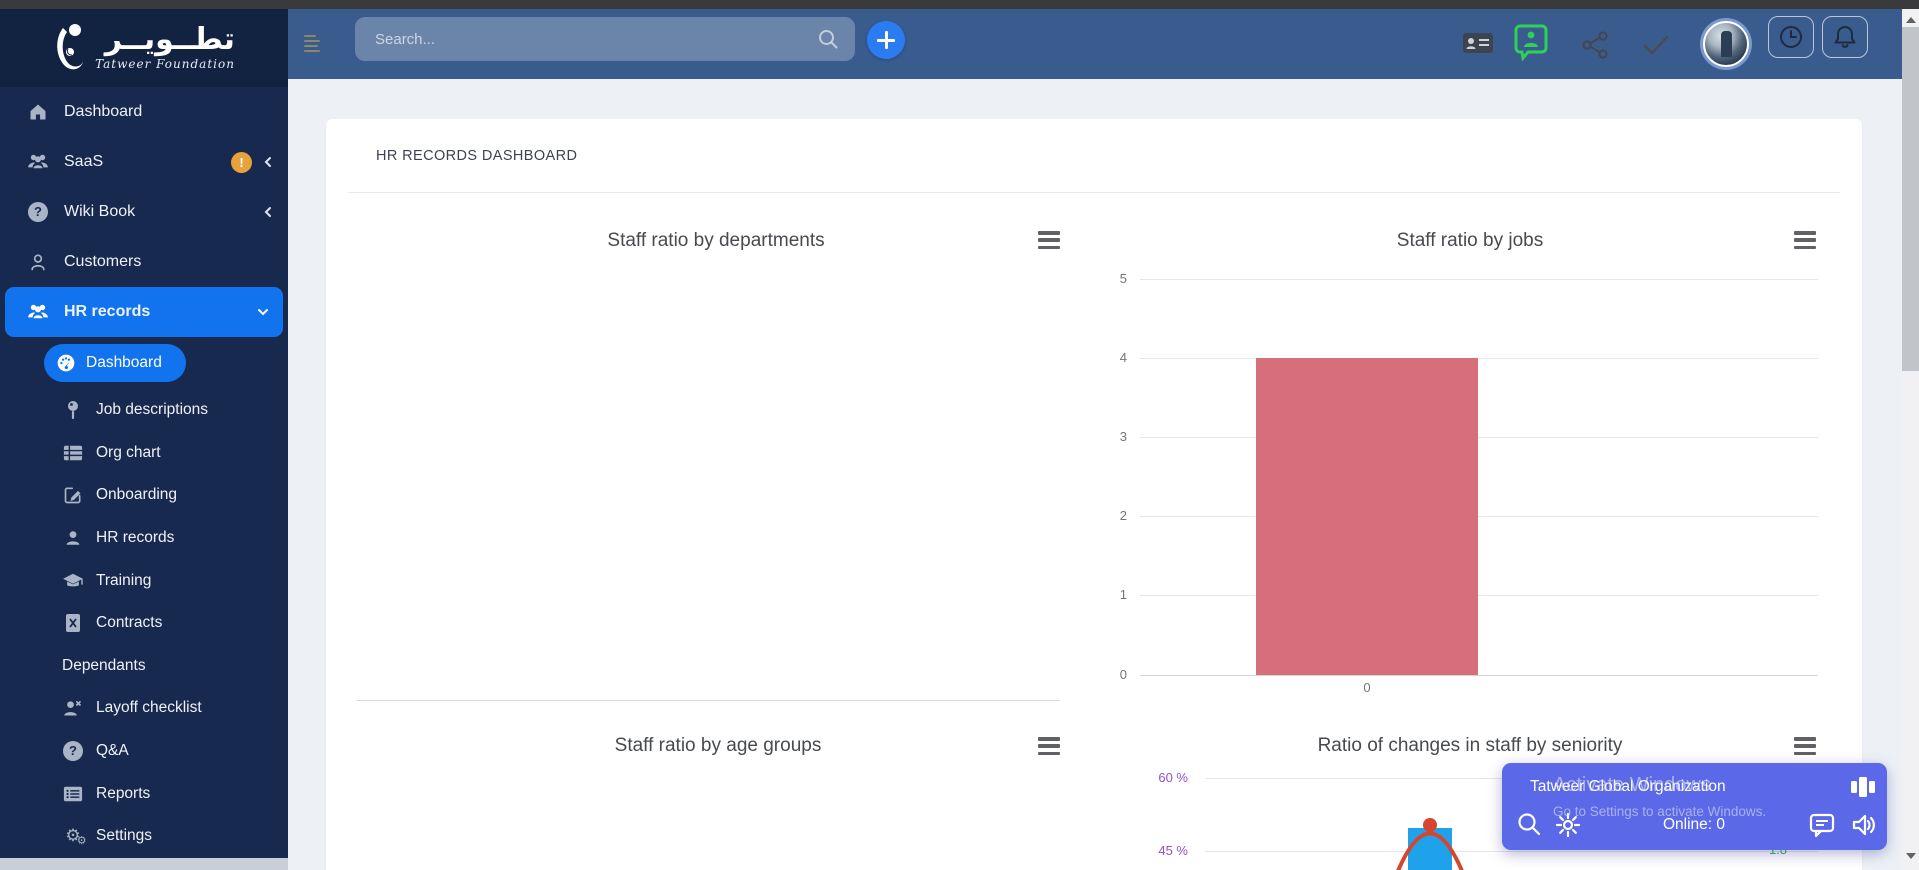 This screenshot has width=1919, height=870. What do you see at coordinates (144, 212) in the screenshot?
I see `sidebar-item-wiki-book: Wiki Book` at bounding box center [144, 212].